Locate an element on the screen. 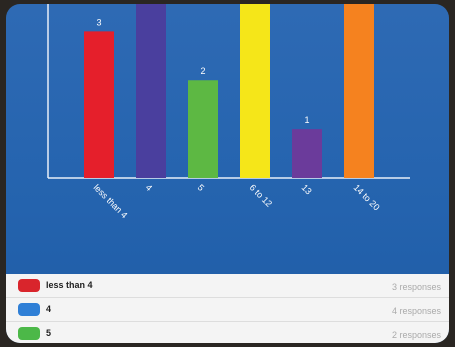  response-count: 3 responses is located at coordinates (416, 287).